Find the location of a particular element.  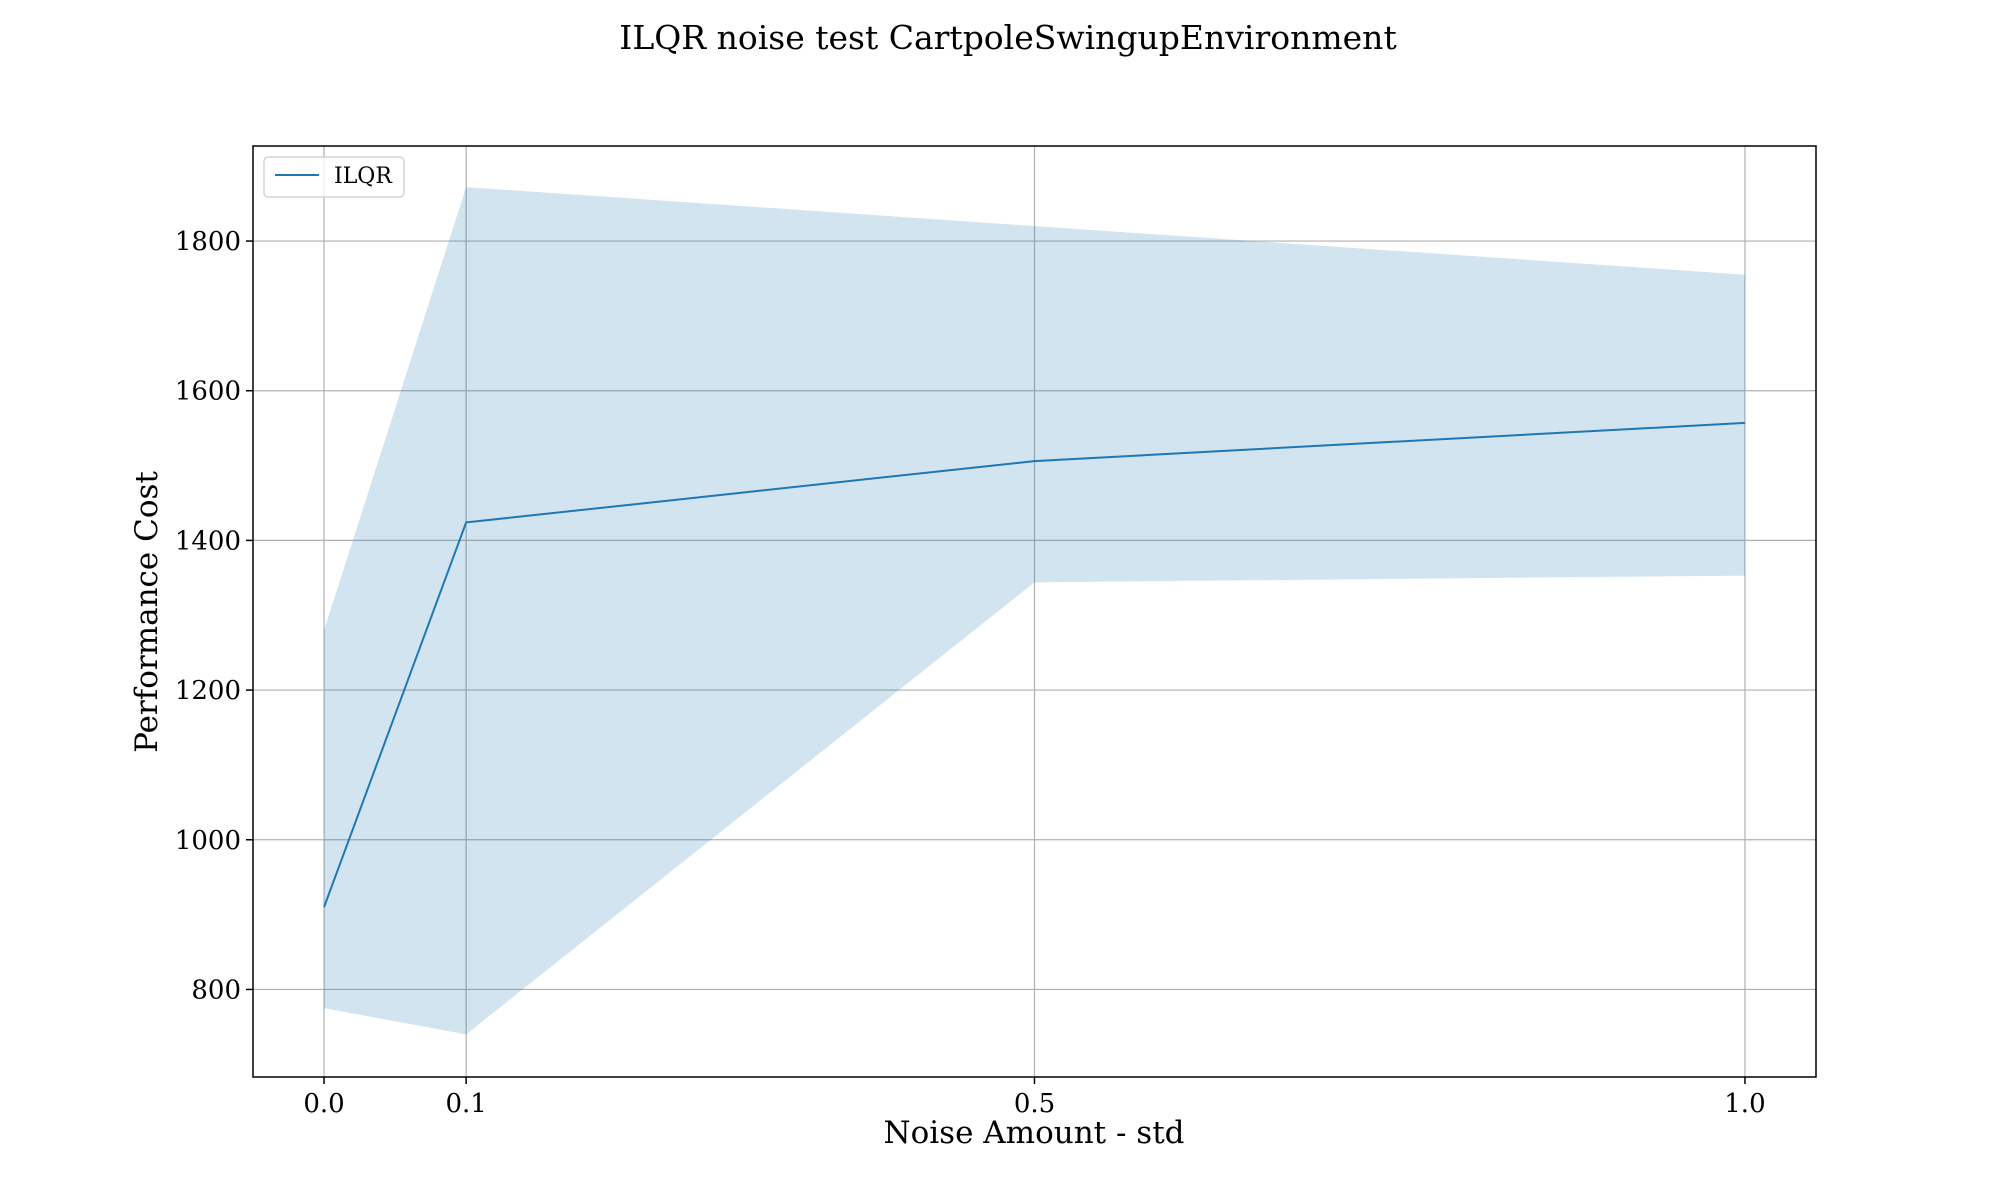

x-tick-label: 1.0 is located at coordinates (1744, 1104).